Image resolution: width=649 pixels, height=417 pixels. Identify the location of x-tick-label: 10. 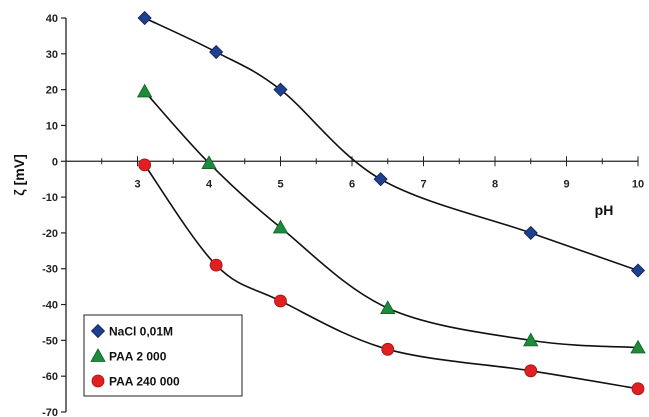
(638, 184).